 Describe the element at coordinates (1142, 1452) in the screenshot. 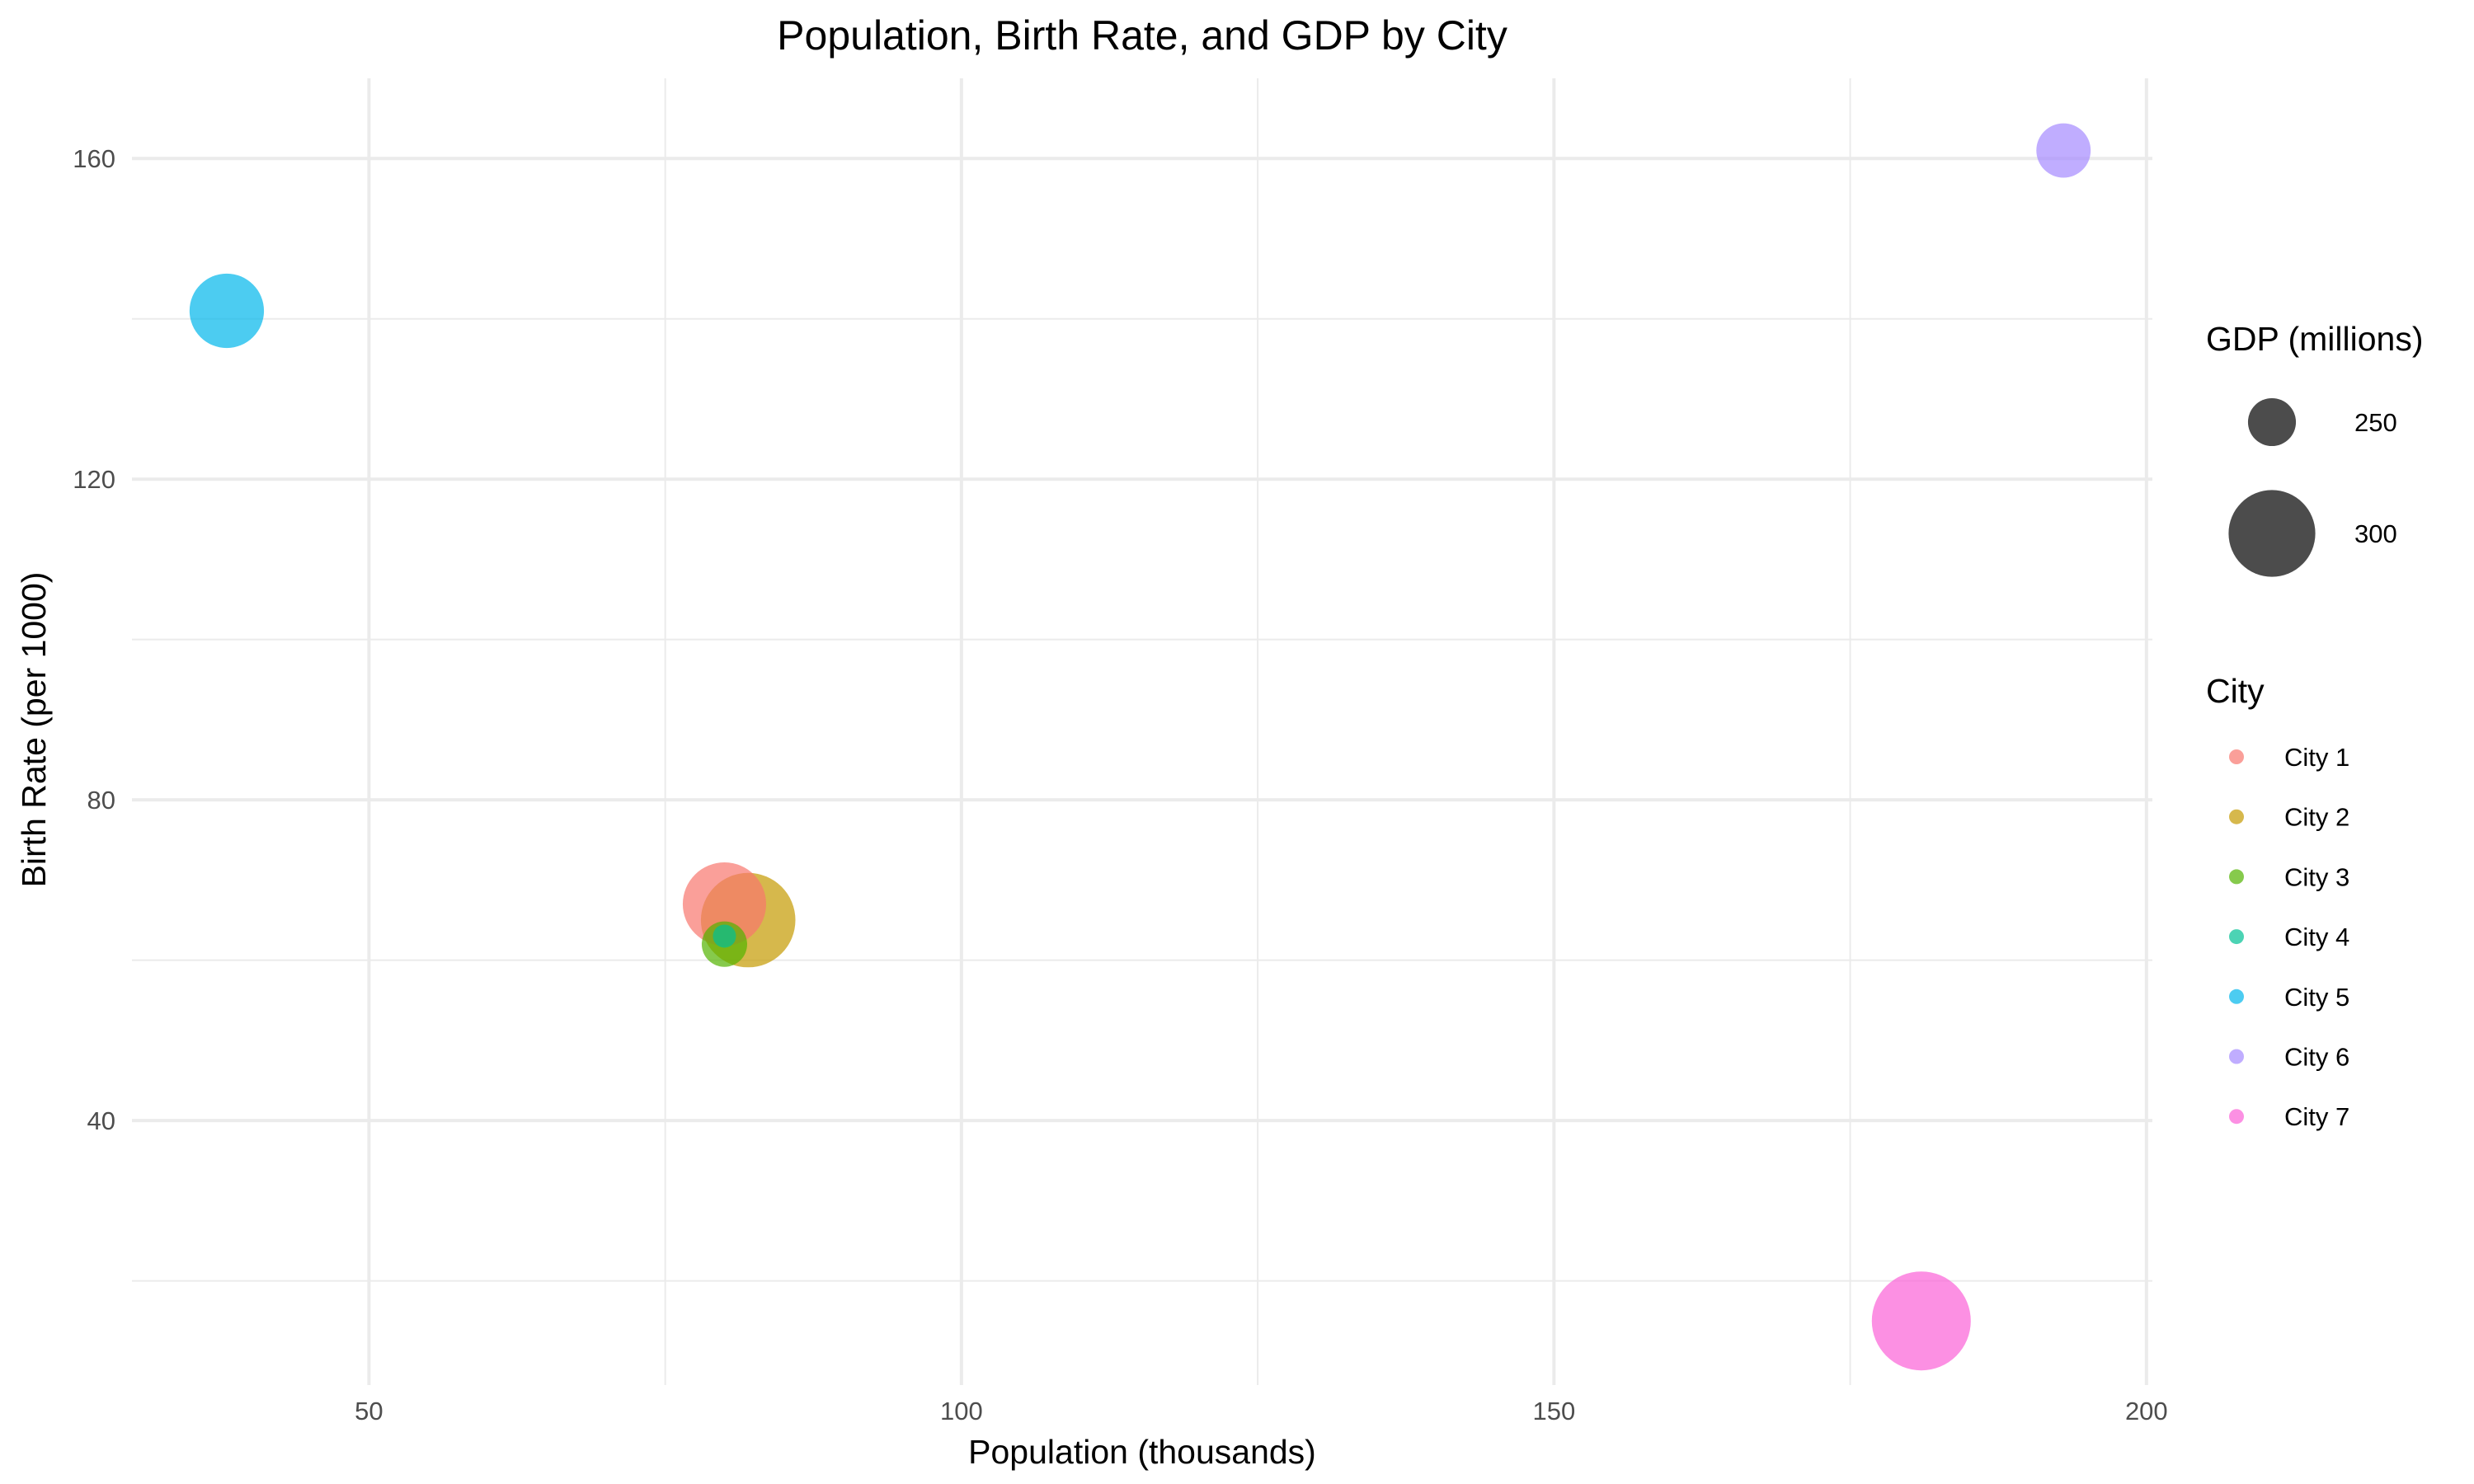

I see `x-axis-title: Population (thousands)` at that location.